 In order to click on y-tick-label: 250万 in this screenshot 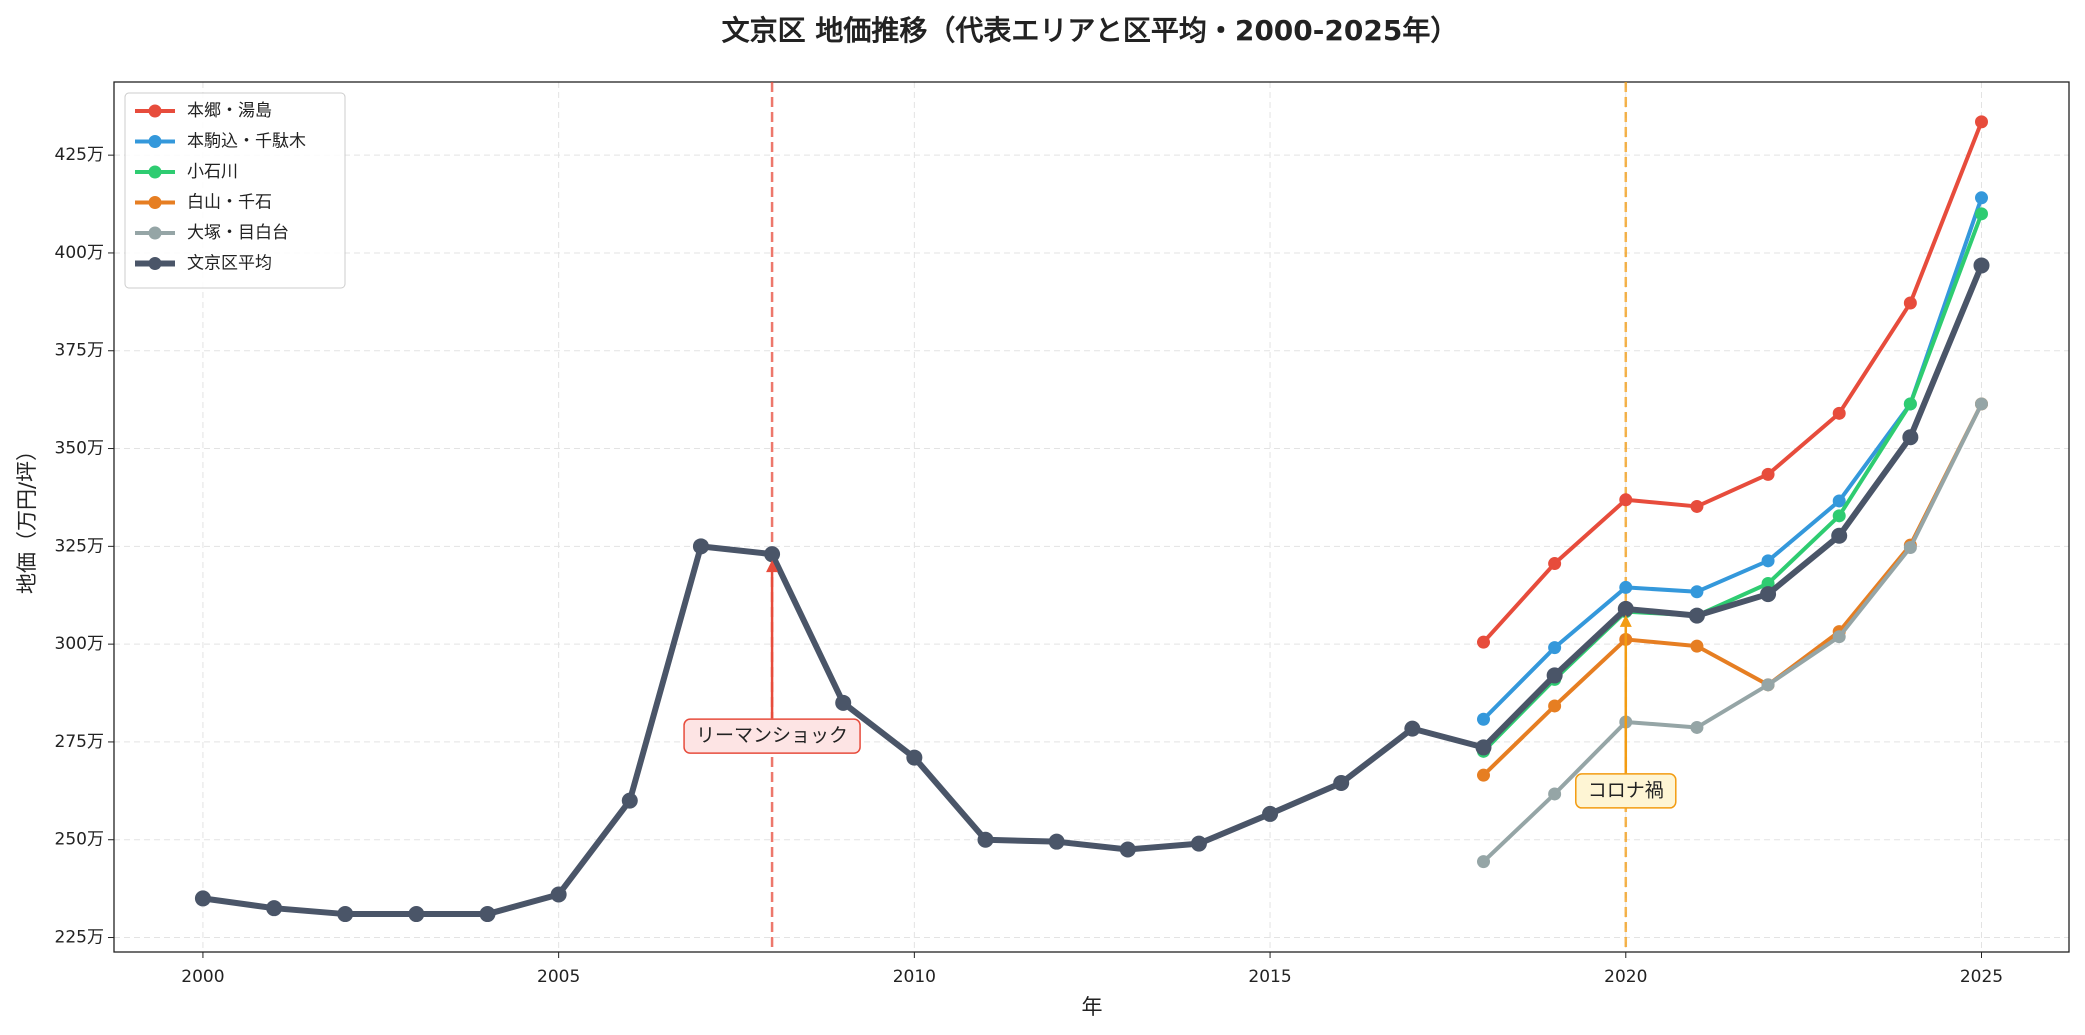, I will do `click(79, 840)`.